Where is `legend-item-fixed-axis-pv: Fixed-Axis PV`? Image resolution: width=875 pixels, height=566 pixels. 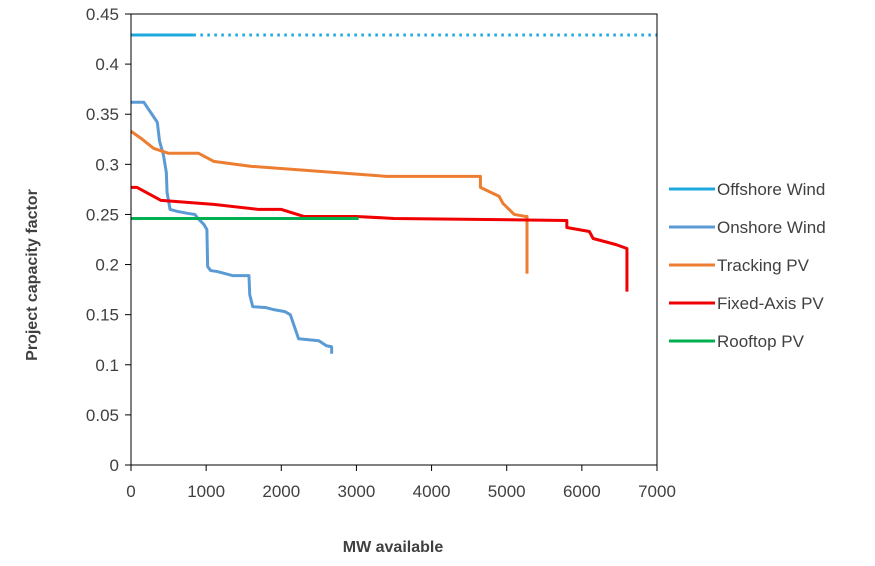 legend-item-fixed-axis-pv: Fixed-Axis PV is located at coordinates (746, 303).